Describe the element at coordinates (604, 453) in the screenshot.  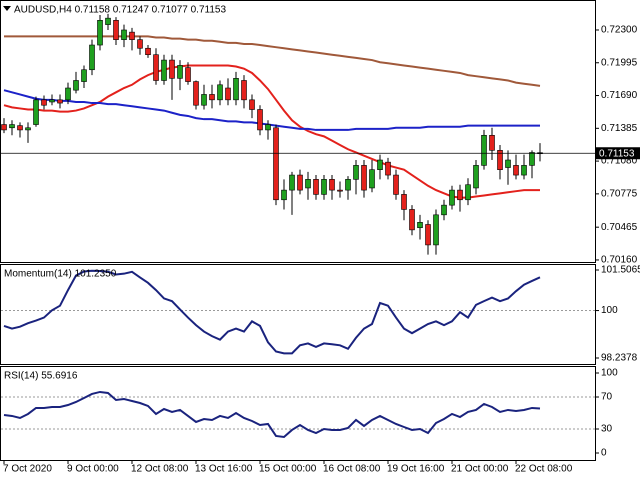
I see `y-tick-label: 0` at that location.